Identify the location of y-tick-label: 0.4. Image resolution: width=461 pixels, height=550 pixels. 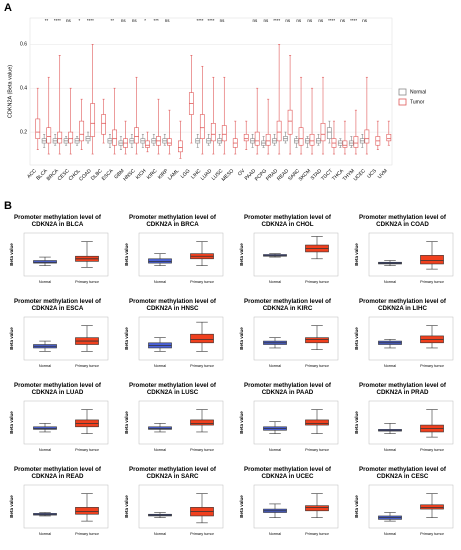
(23, 89).